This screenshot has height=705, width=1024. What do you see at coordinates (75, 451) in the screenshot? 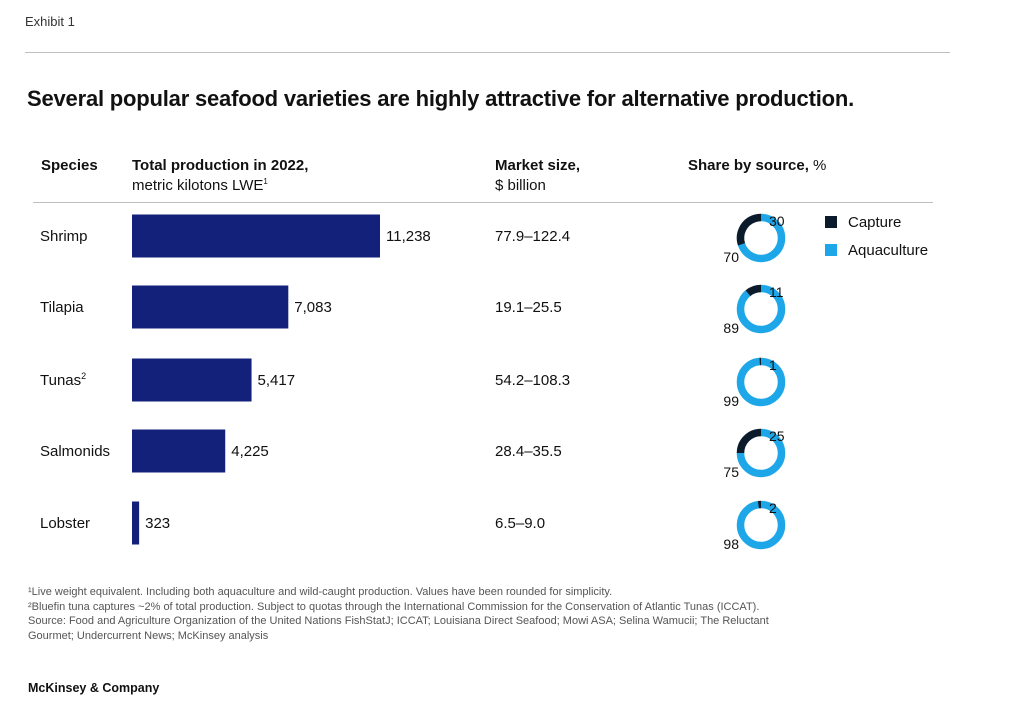
I see `species-label-salmonids: Salmonids` at bounding box center [75, 451].